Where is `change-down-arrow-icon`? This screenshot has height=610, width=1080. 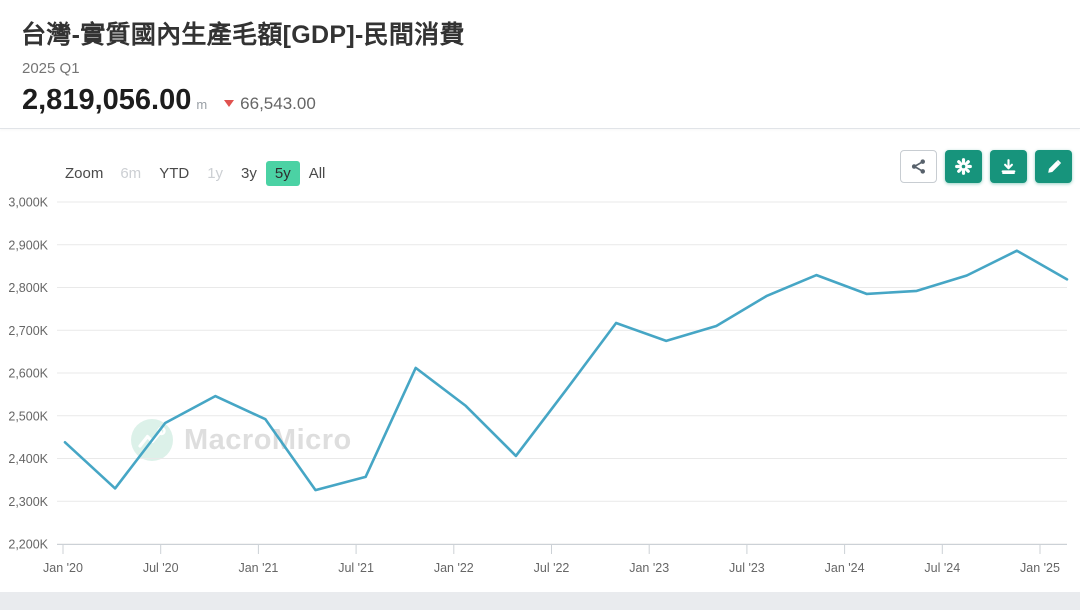
change-down-arrow-icon is located at coordinates (229, 103).